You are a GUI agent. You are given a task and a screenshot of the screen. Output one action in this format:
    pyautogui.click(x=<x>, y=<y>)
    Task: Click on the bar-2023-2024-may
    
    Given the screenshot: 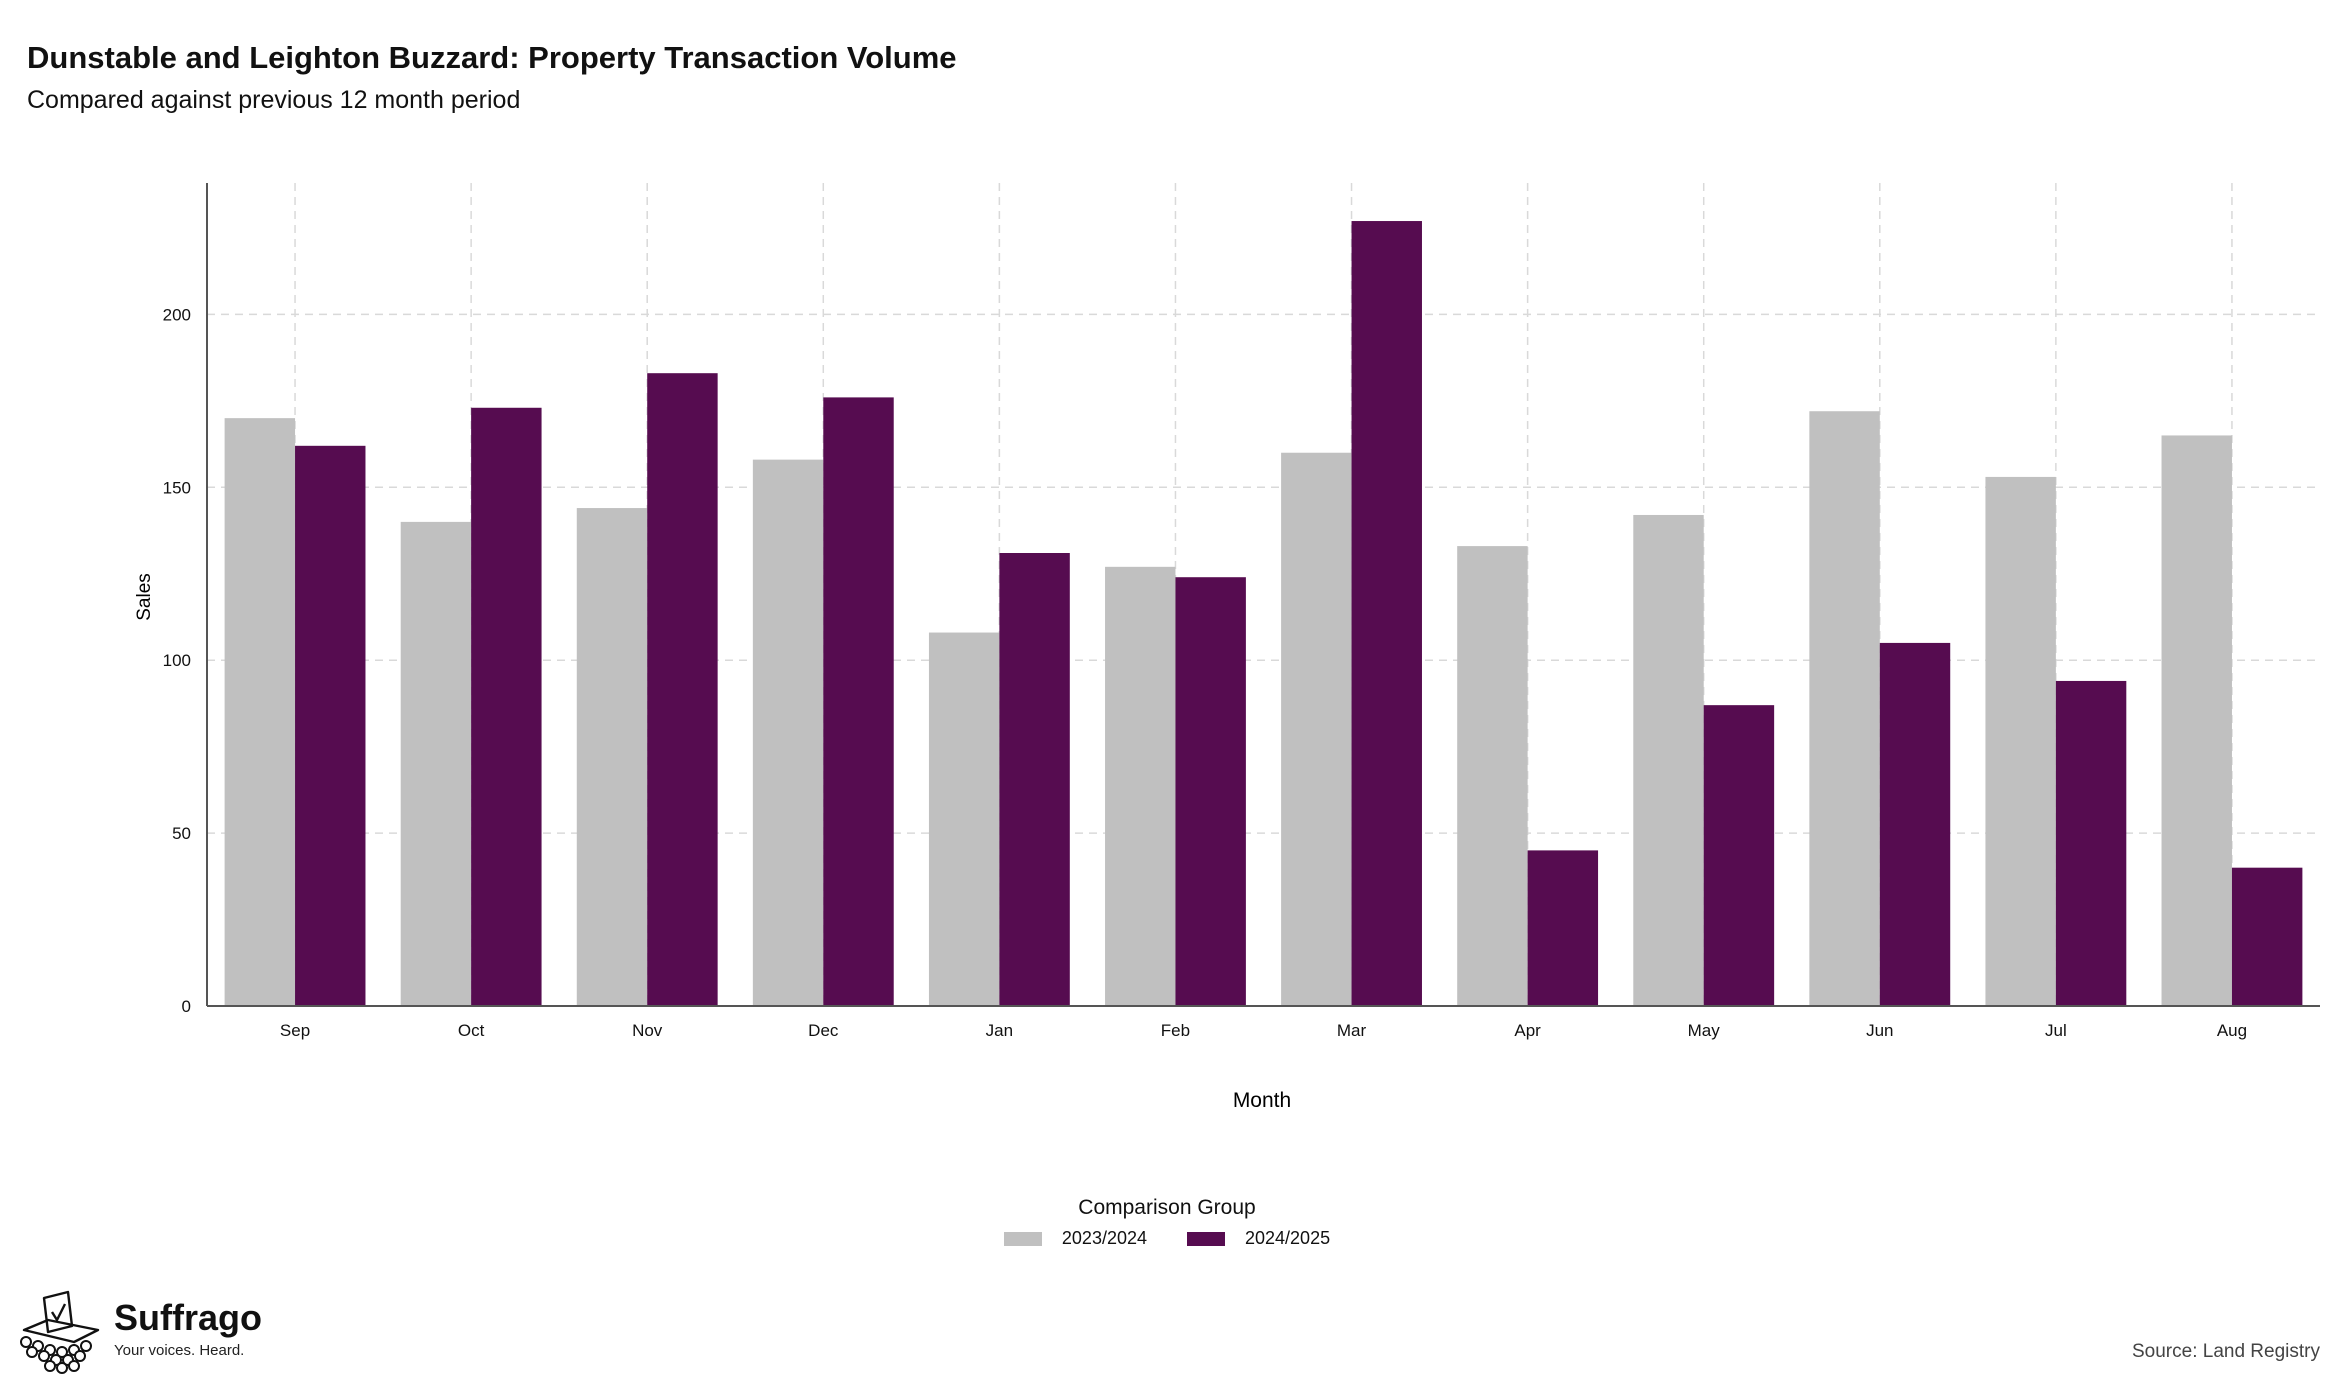 What is the action you would take?
    pyautogui.click(x=1668, y=760)
    